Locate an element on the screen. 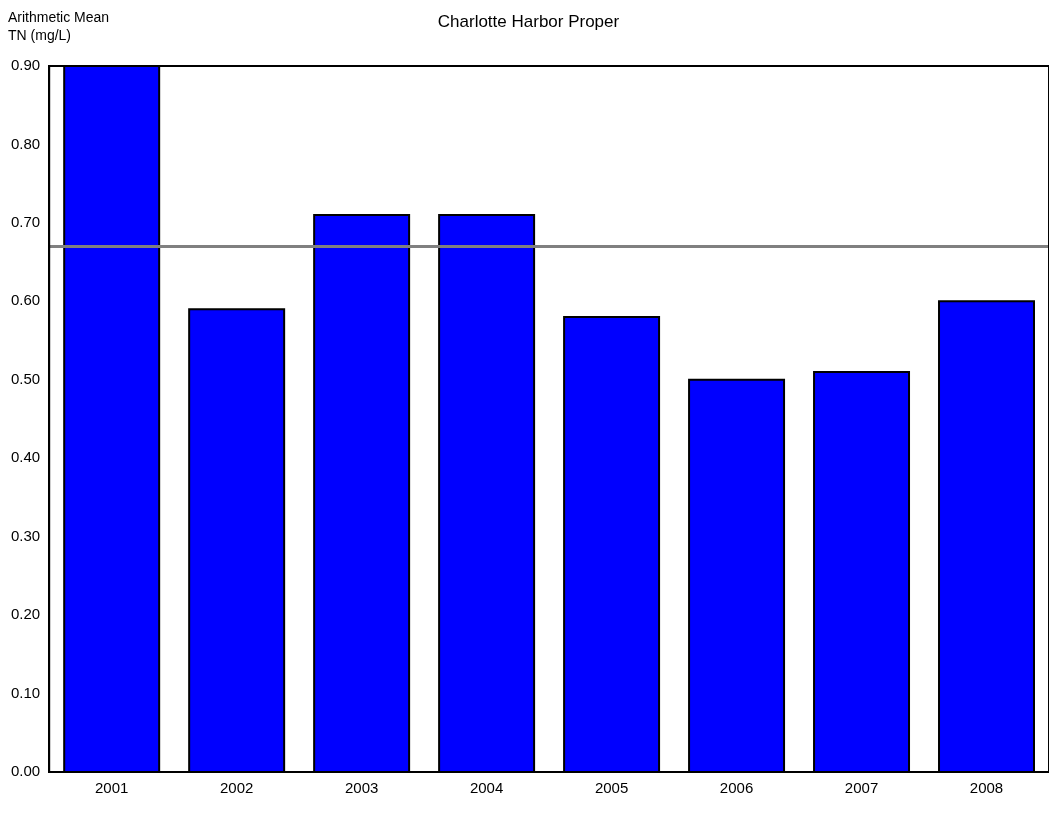 This screenshot has height=814, width=1057. y-tick-label: 0.20 is located at coordinates (25, 614).